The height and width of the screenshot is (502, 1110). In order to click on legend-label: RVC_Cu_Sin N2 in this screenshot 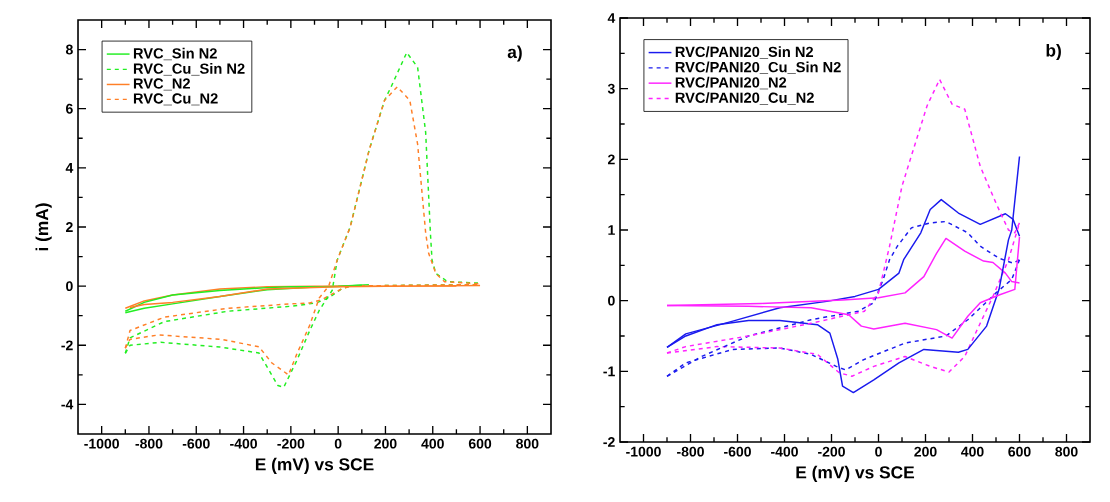, I will do `click(189, 69)`.